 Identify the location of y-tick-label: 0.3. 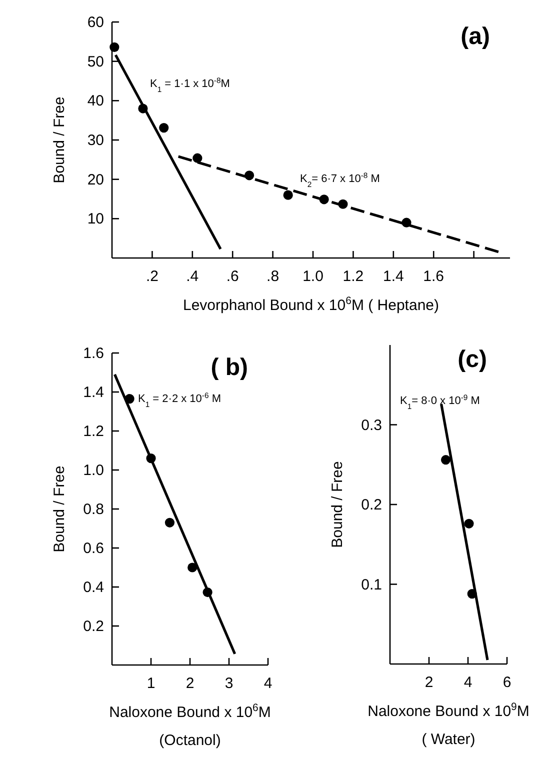
(371, 425).